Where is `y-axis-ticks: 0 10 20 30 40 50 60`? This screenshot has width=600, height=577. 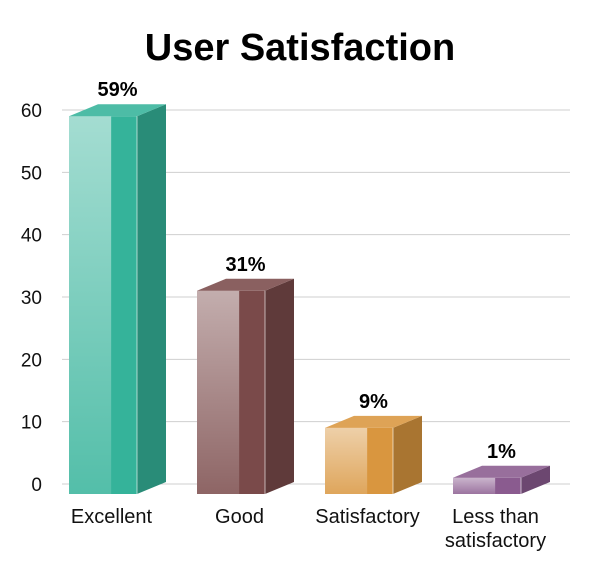 y-axis-ticks: 0 10 20 30 40 50 60 is located at coordinates (31, 298).